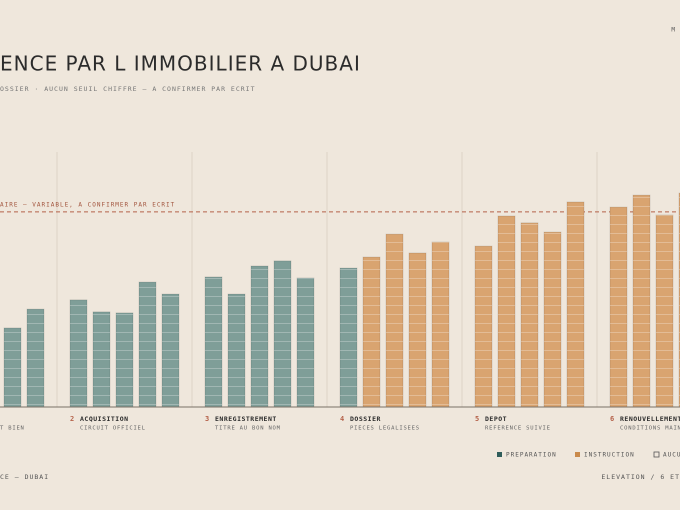  I want to click on corner-label: M, so click(673, 30).